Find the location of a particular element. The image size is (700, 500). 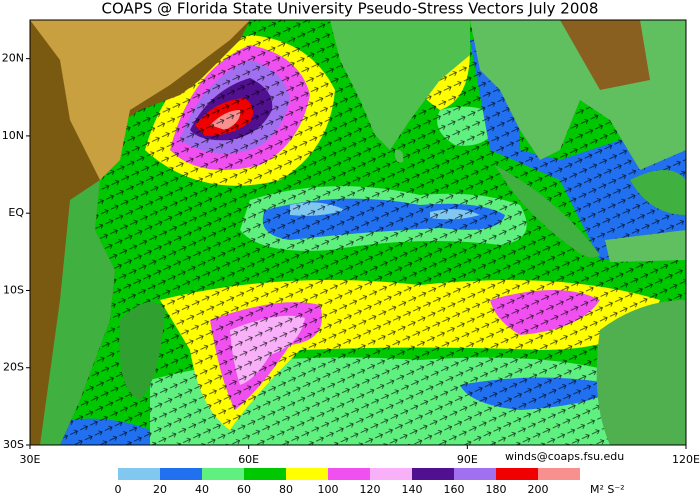

colorbar-tick-label: 120 is located at coordinates (370, 489).